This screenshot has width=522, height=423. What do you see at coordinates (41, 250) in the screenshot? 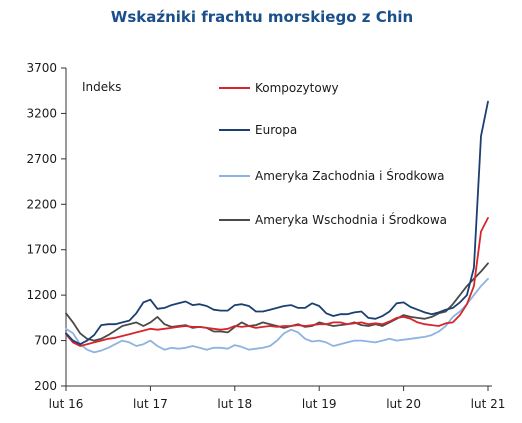
I see `y-tick-label: 1700` at bounding box center [41, 250].